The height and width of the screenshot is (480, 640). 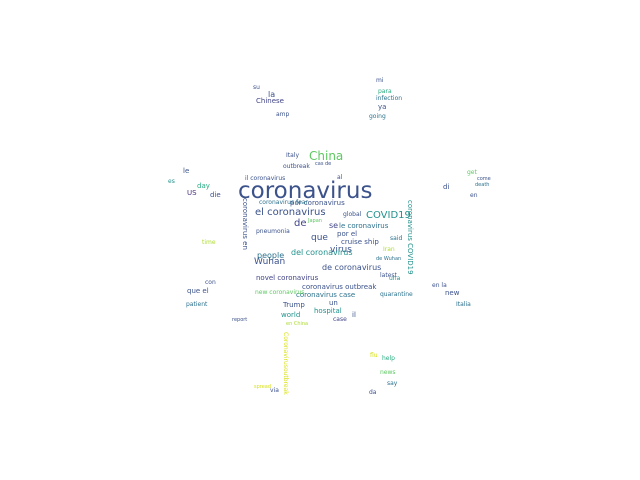 I want to click on word: con, so click(x=210, y=282).